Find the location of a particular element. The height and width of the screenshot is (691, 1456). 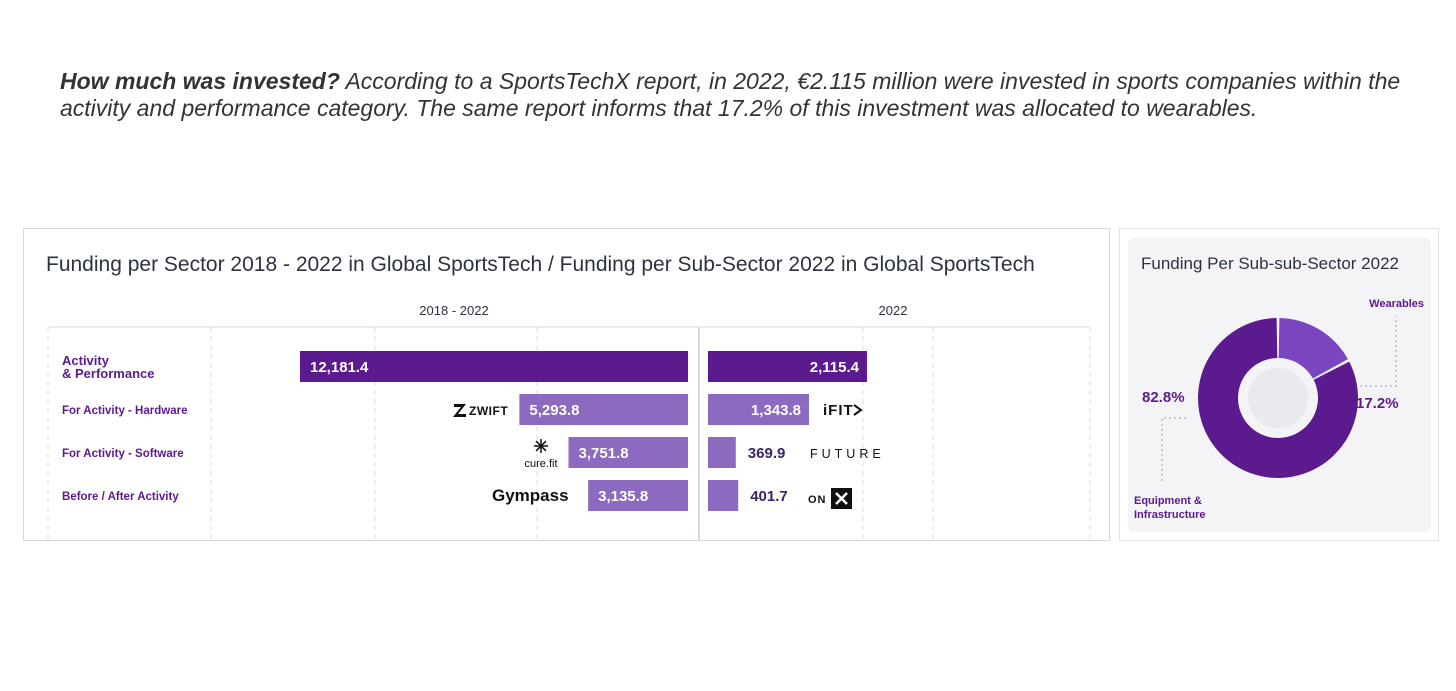

cure-fit-star-stroke is located at coordinates (541, 446).